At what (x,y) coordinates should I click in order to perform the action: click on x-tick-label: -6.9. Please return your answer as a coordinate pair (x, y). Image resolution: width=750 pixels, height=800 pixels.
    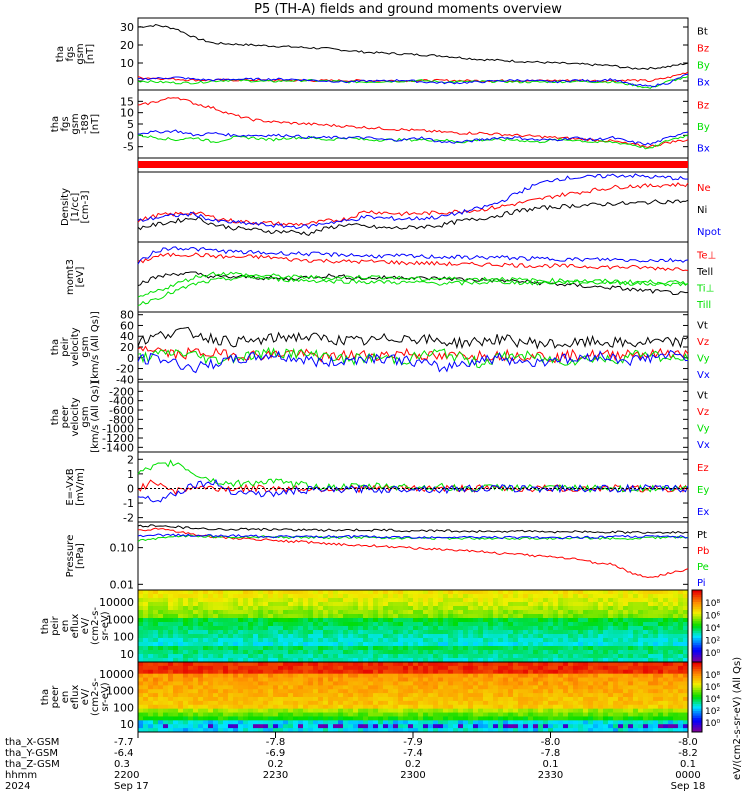
    Looking at the image, I should click on (276, 753).